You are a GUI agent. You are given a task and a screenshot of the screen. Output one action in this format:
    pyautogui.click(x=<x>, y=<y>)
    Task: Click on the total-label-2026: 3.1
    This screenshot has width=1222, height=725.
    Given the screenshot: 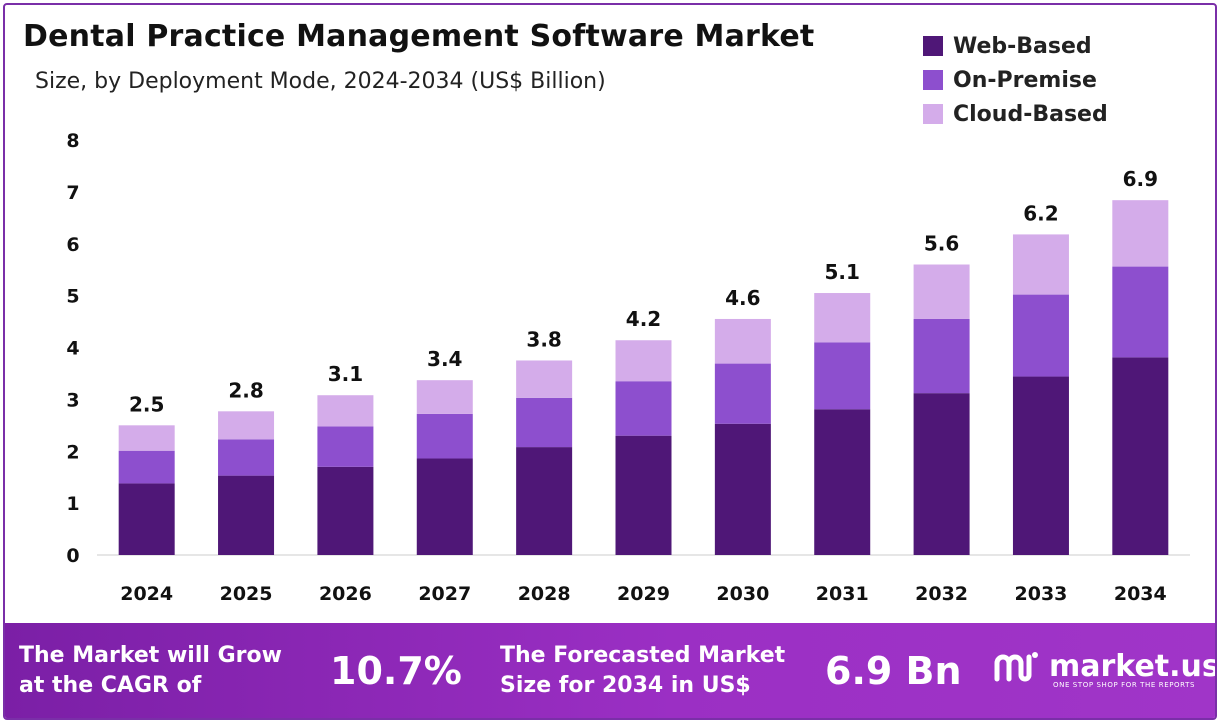 What is the action you would take?
    pyautogui.click(x=345, y=374)
    